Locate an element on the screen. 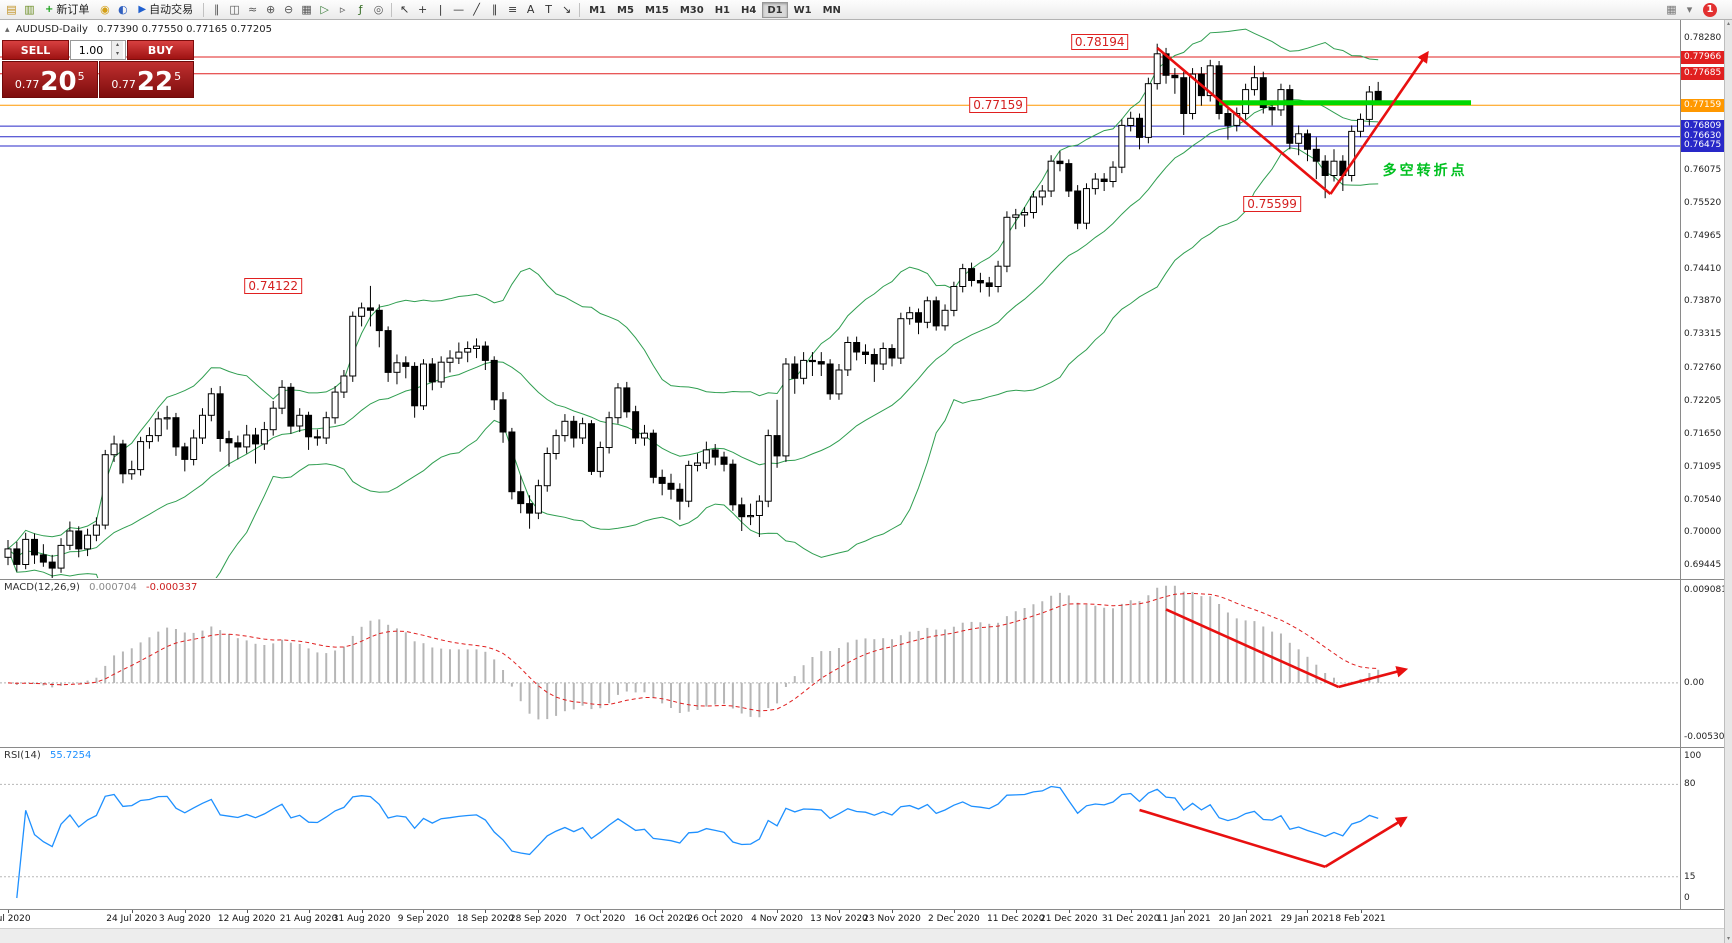  fibonacci-icon: ≡ is located at coordinates (512, 9).